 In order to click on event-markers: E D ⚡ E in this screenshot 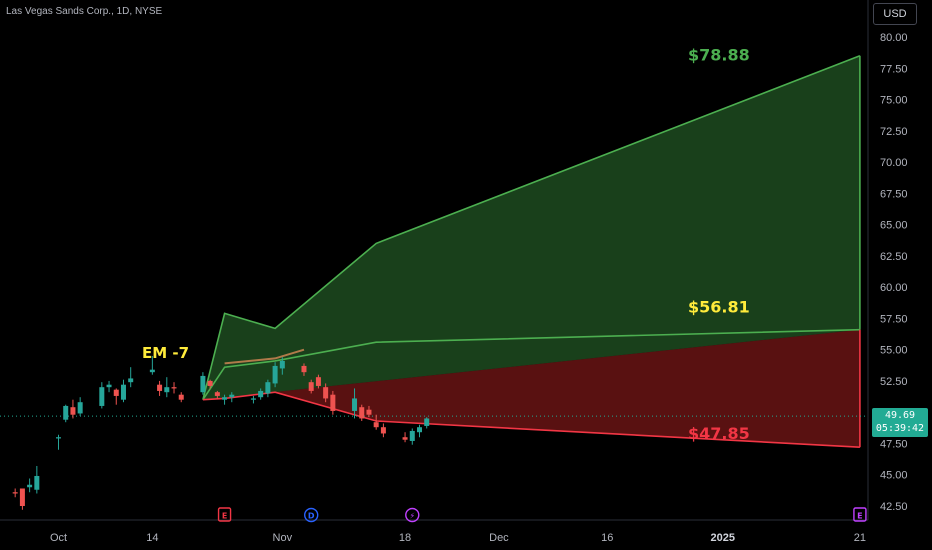, I will do `click(542, 515)`.